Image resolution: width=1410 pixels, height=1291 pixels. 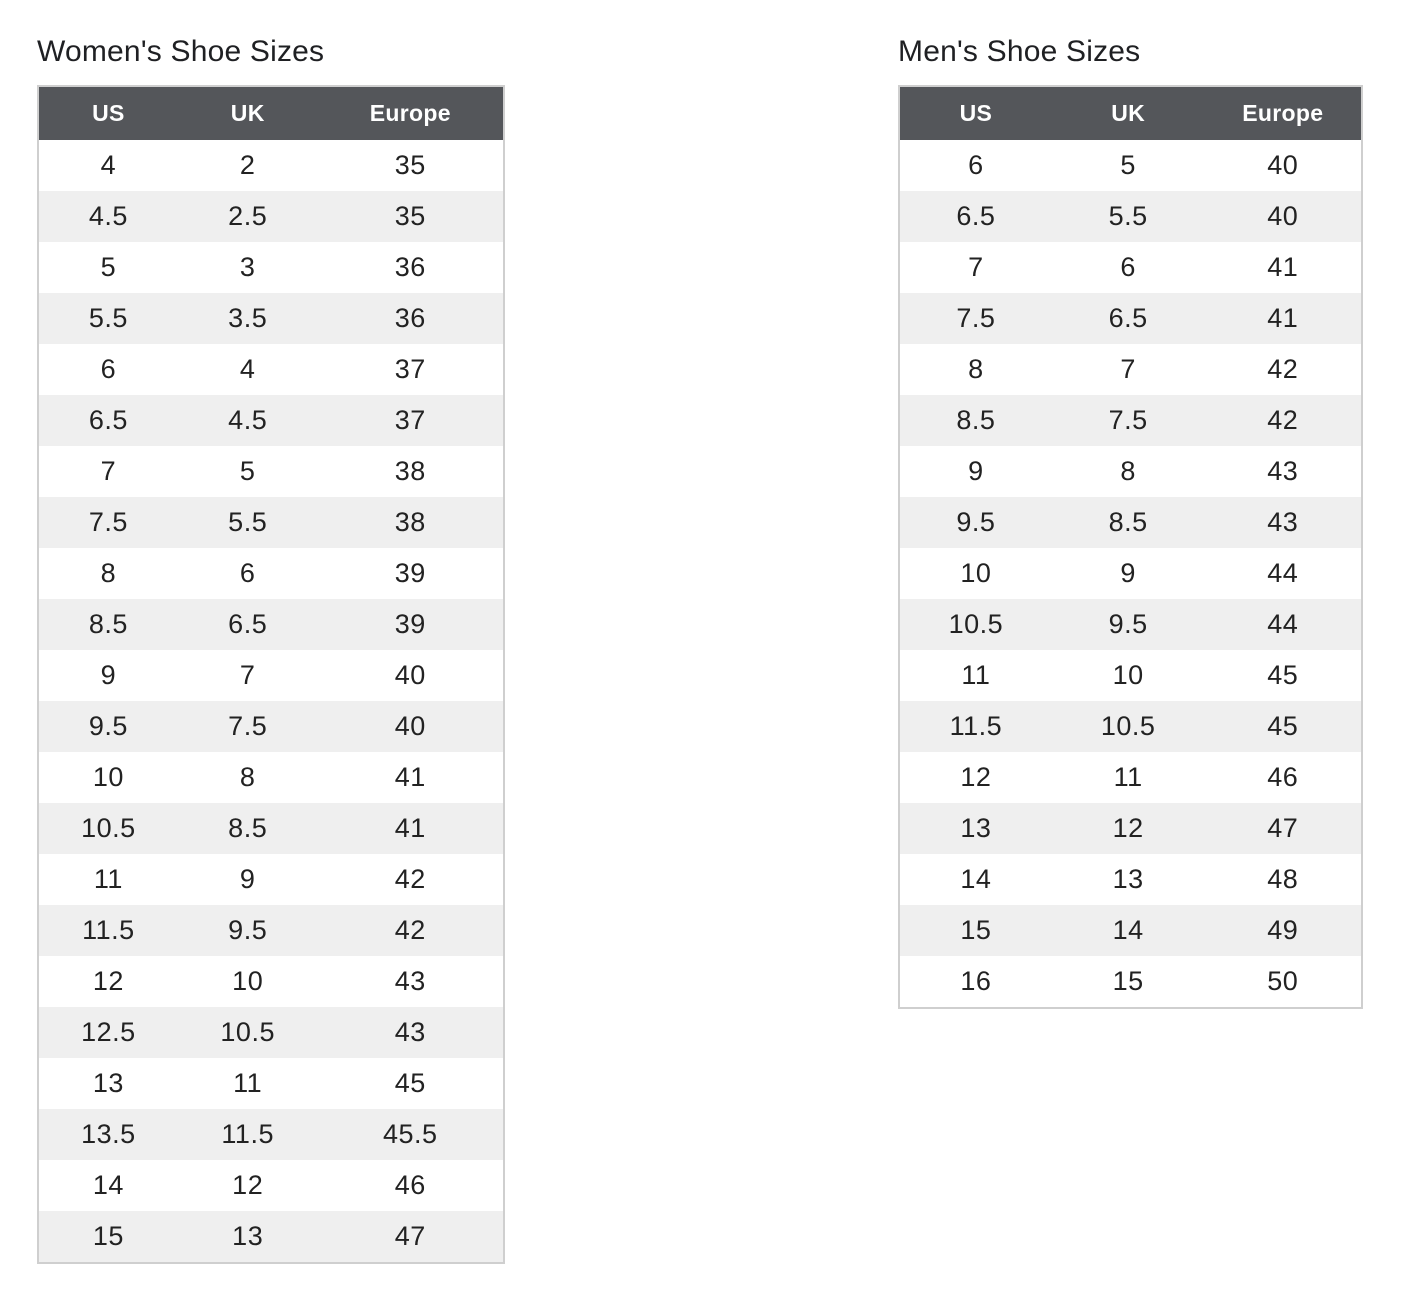 I want to click on table-row: 7 5 38, so click(x=271, y=471).